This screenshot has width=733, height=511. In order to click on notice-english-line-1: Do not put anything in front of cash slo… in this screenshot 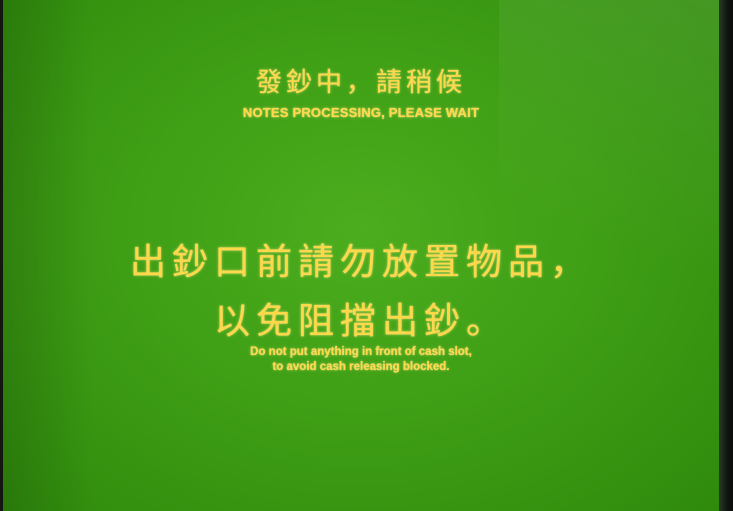, I will do `click(361, 352)`.